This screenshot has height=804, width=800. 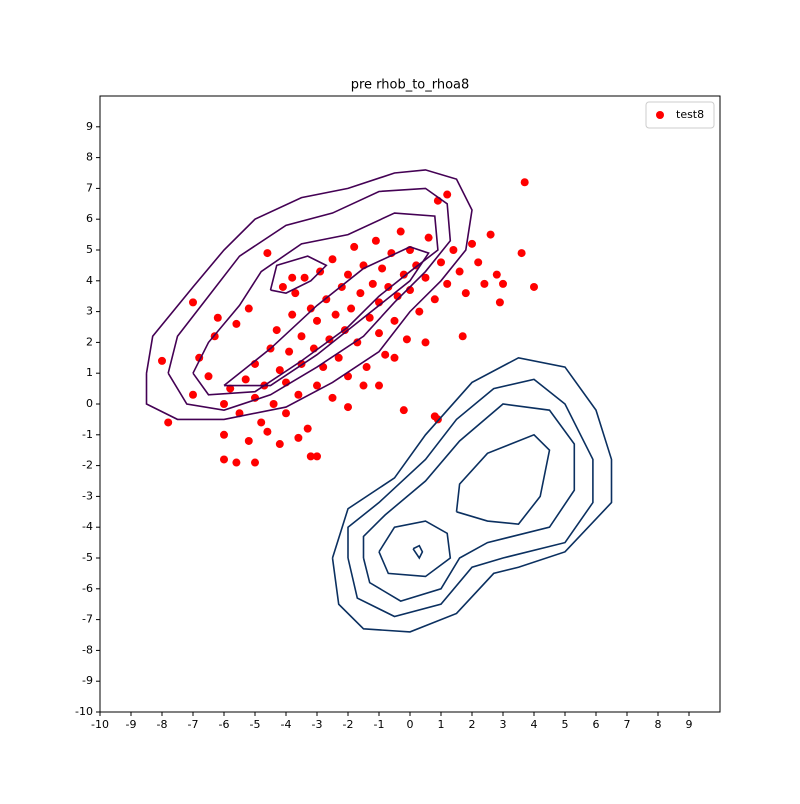 What do you see at coordinates (87, 526) in the screenshot?
I see `y-tick-label: -4` at bounding box center [87, 526].